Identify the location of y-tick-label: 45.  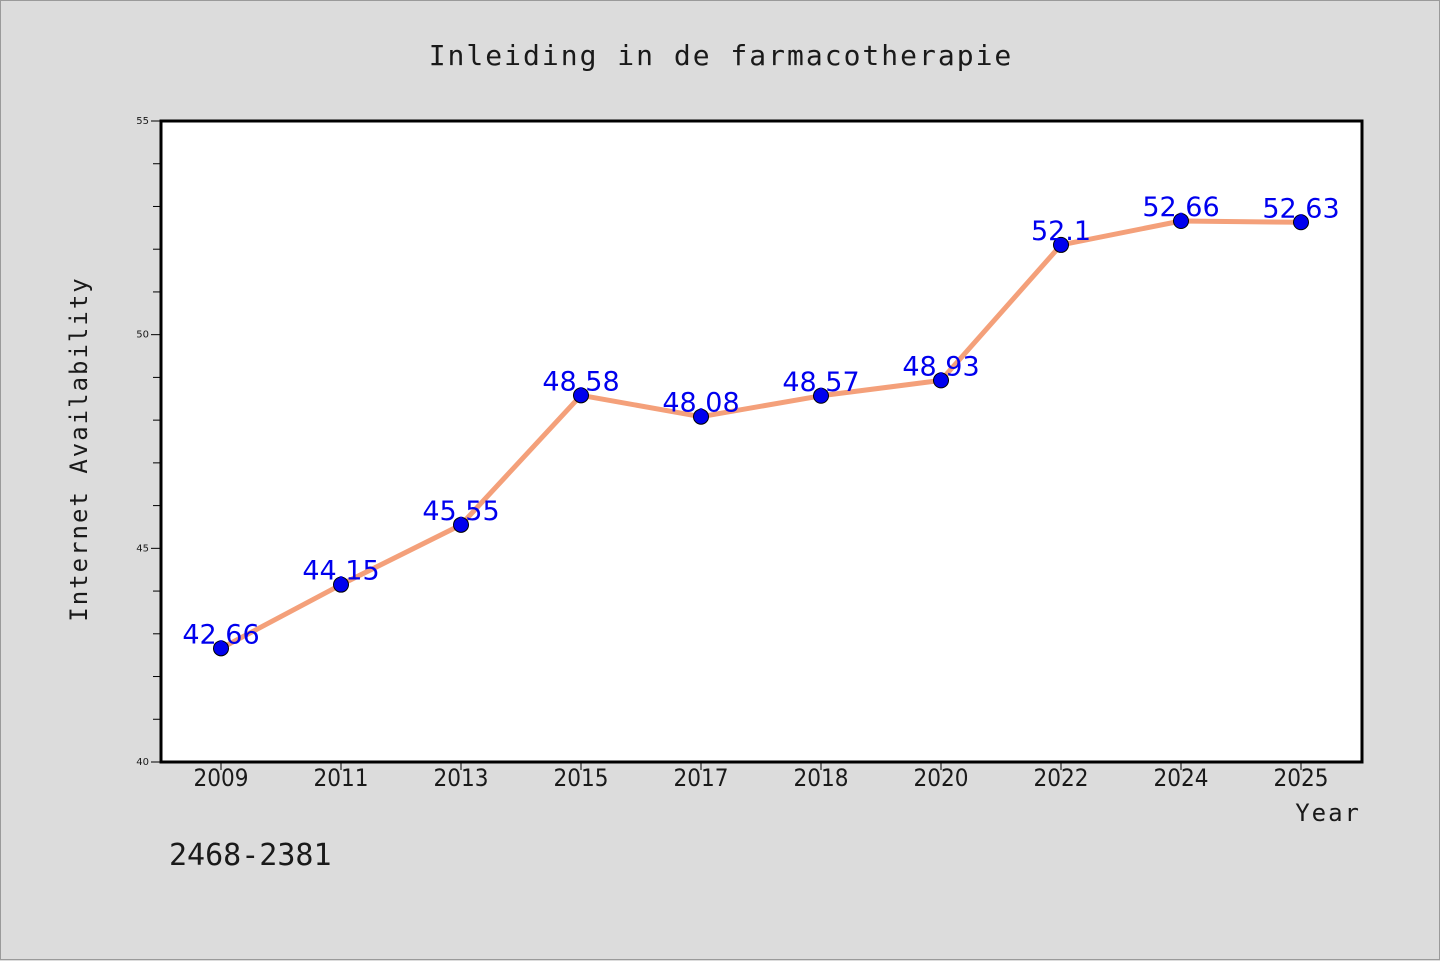
(142, 548).